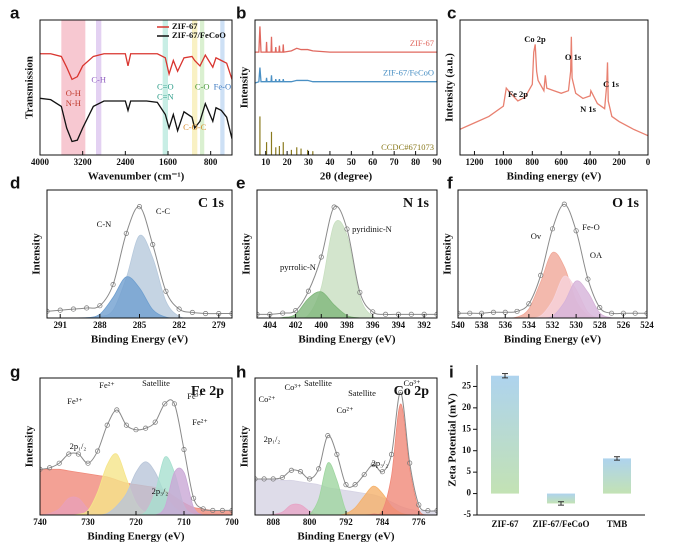 The height and width of the screenshot is (551, 682). What do you see at coordinates (219, 325) in the screenshot?
I see `x-tick-label: 279` at bounding box center [219, 325].